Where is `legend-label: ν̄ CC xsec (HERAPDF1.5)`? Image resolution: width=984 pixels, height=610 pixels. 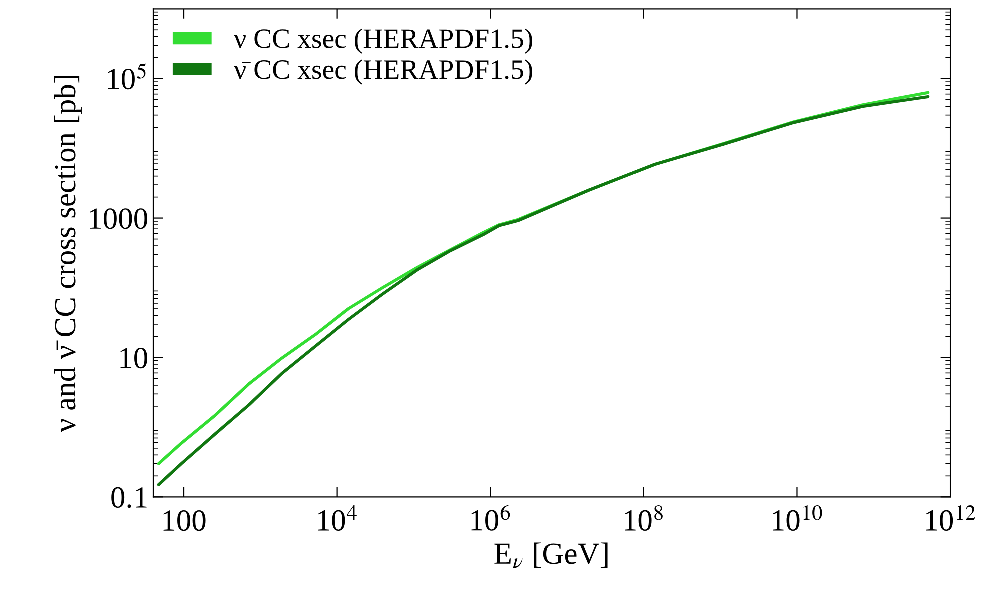
legend-label: ν̄ CC xsec (HERAPDF1.5) is located at coordinates (383, 72).